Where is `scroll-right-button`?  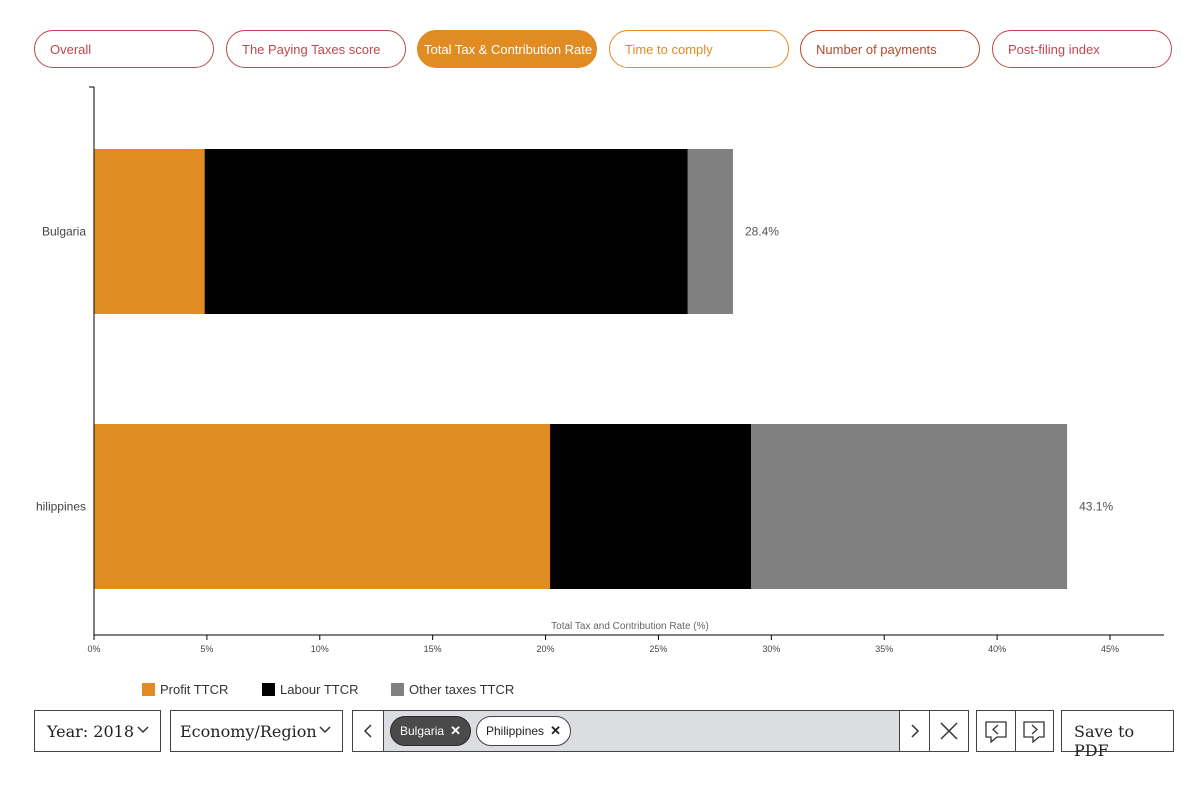
scroll-right-button is located at coordinates (914, 731).